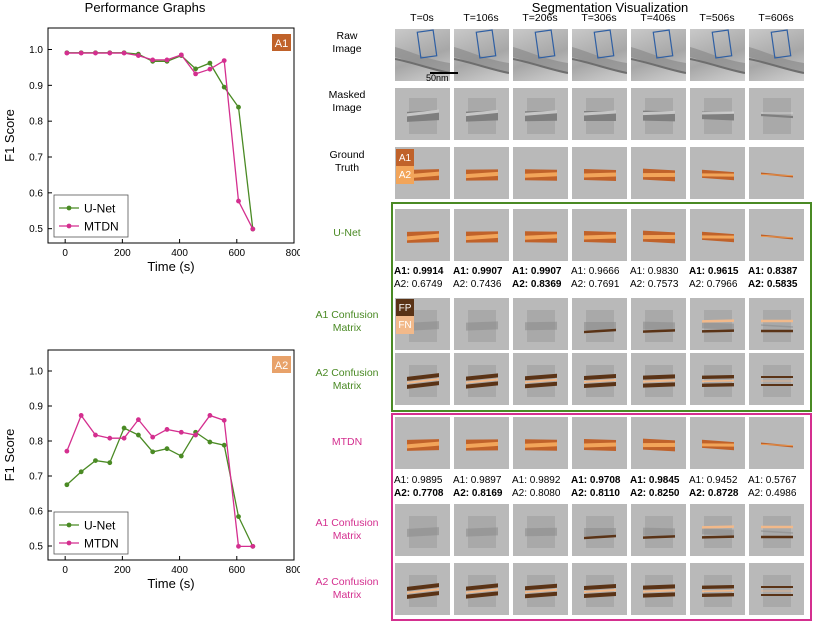  Describe the element at coordinates (723, 271) in the screenshot. I see `score-value: 0.9615` at that location.